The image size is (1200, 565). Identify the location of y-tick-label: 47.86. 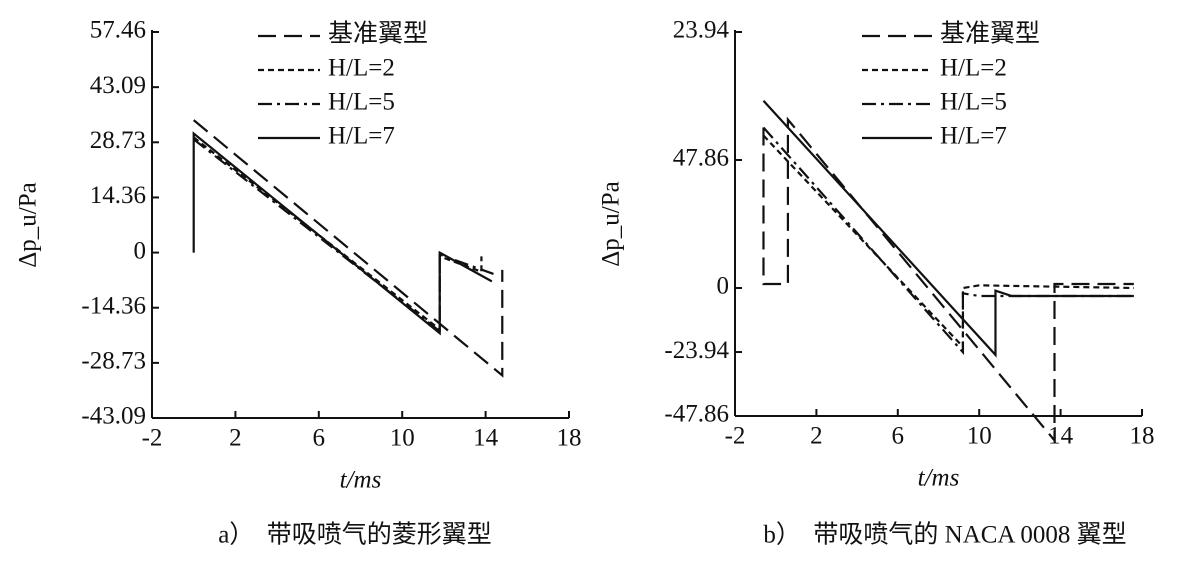
(701, 158).